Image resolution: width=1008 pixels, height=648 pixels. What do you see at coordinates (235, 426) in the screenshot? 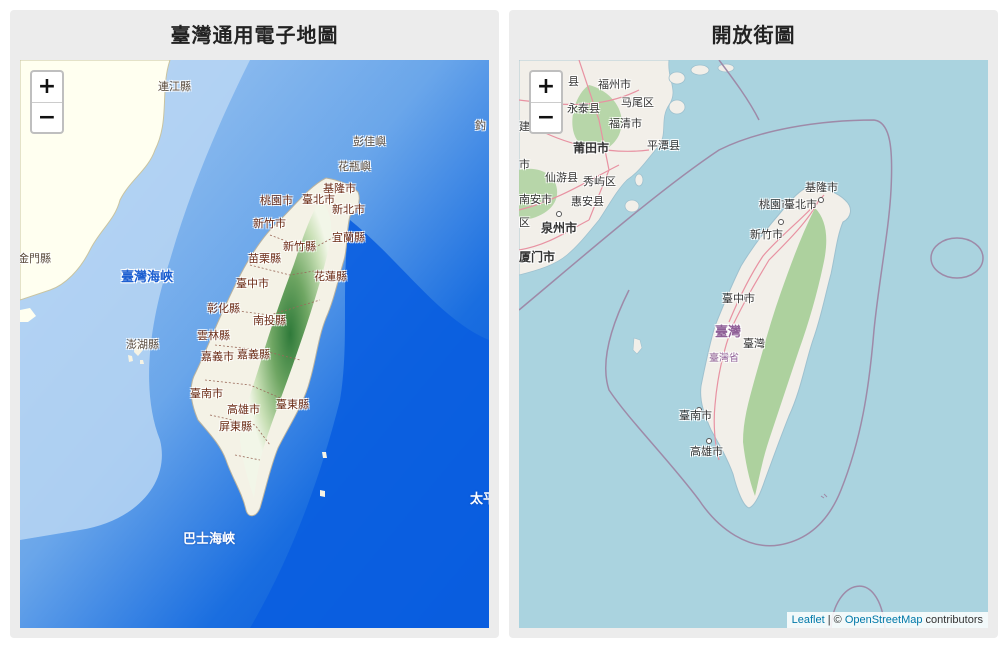
I see `label-pingtung: 屏東縣` at bounding box center [235, 426].